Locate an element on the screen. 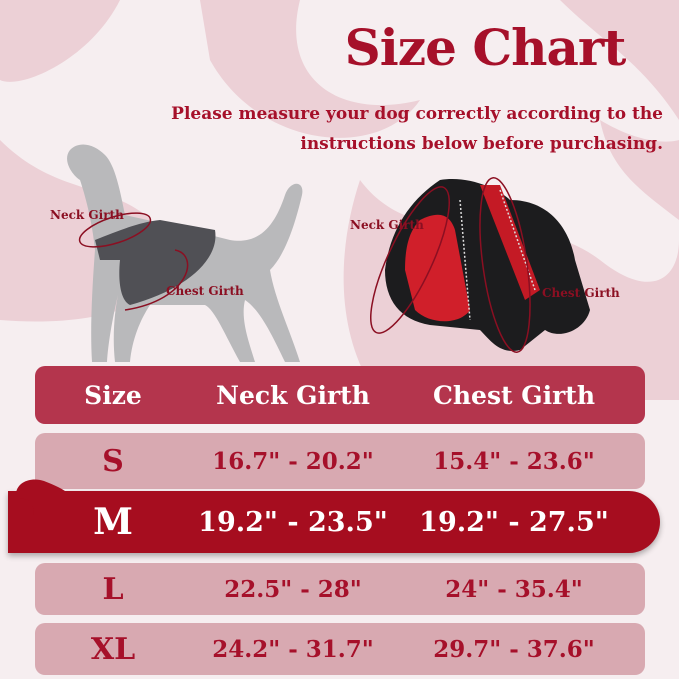 The height and width of the screenshot is (679, 679). harness-on-dog is located at coordinates (155, 262).